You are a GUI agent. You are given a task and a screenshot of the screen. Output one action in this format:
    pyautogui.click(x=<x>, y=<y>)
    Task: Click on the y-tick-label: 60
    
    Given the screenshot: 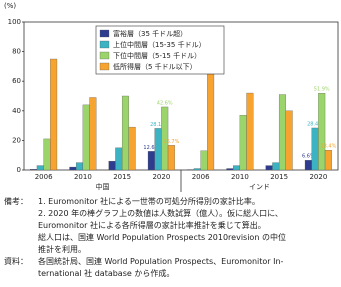 What is the action you would take?
    pyautogui.click(x=16, y=81)
    